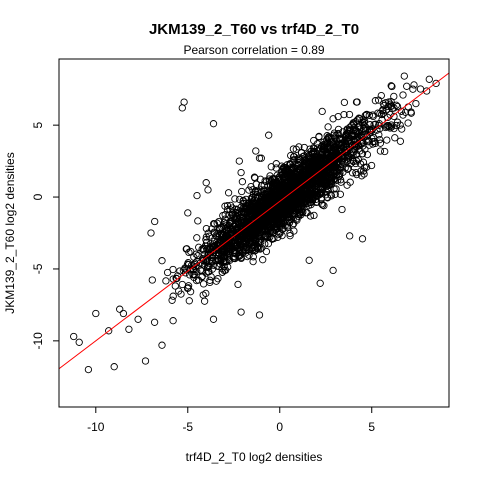 This screenshot has height=480, width=480. I want to click on x-tick-label: 0, so click(279, 427).